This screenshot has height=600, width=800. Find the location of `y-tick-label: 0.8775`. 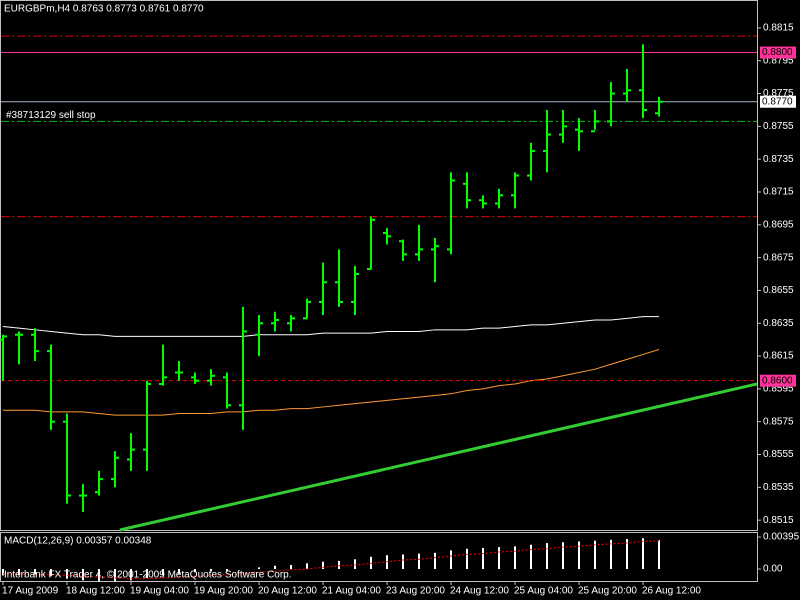

y-tick-label: 0.8775 is located at coordinates (778, 93).